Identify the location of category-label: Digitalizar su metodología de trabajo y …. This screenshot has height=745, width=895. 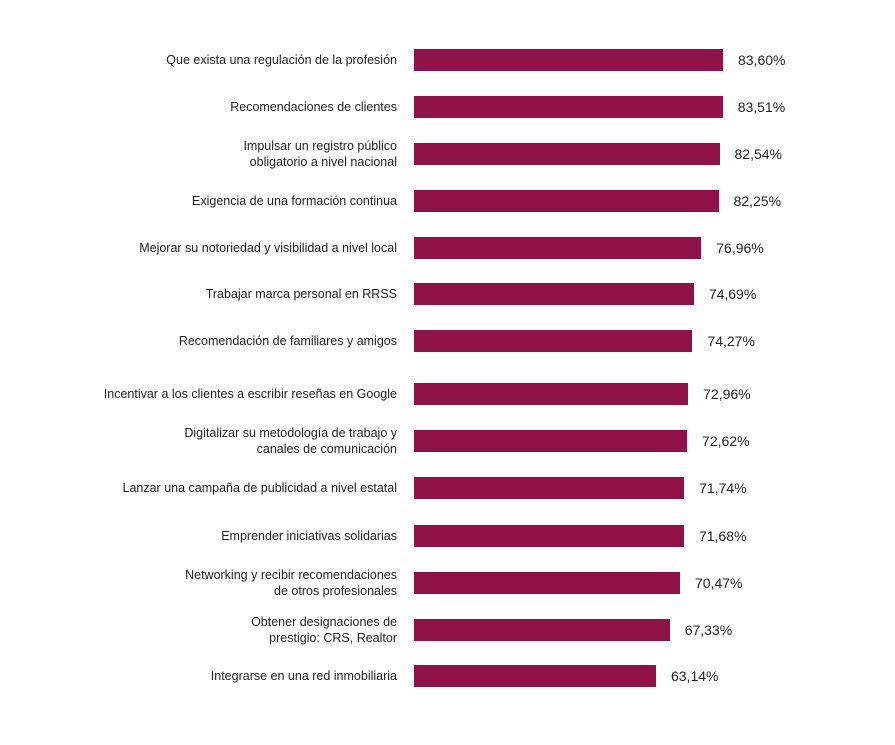
(290, 441).